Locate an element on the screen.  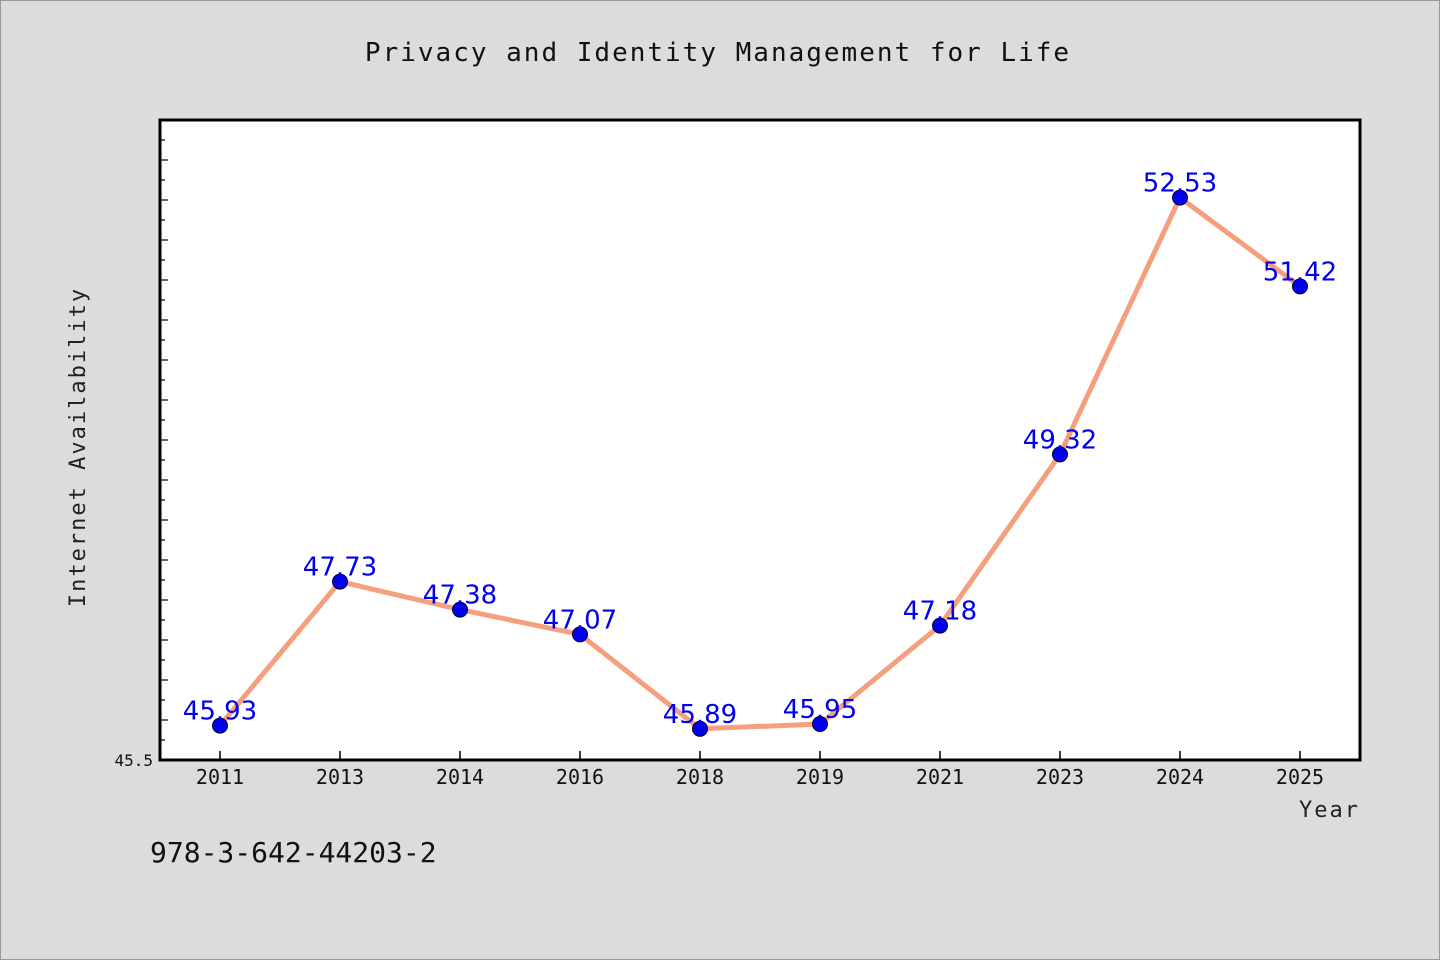
data-label: 45.93 is located at coordinates (220, 712).